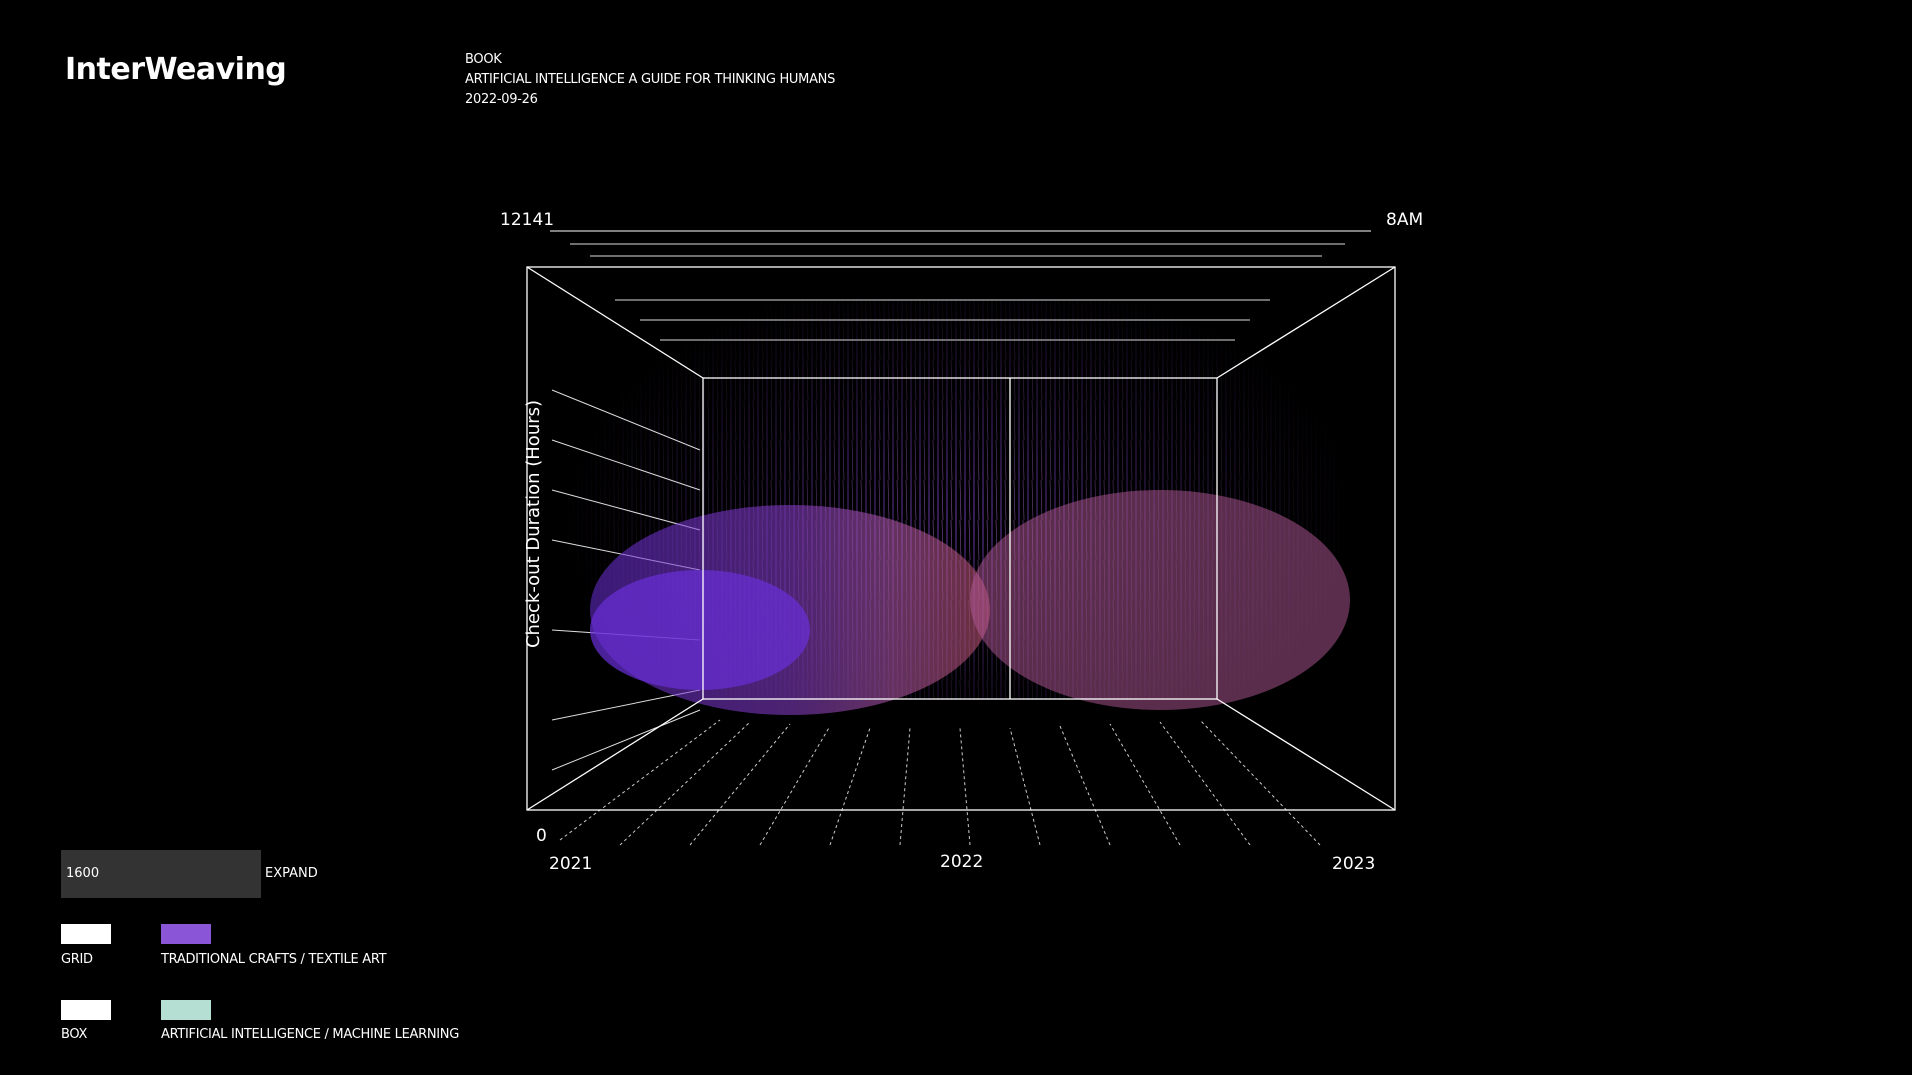  Describe the element at coordinates (1353, 864) in the screenshot. I see `x-label: 2023` at that location.